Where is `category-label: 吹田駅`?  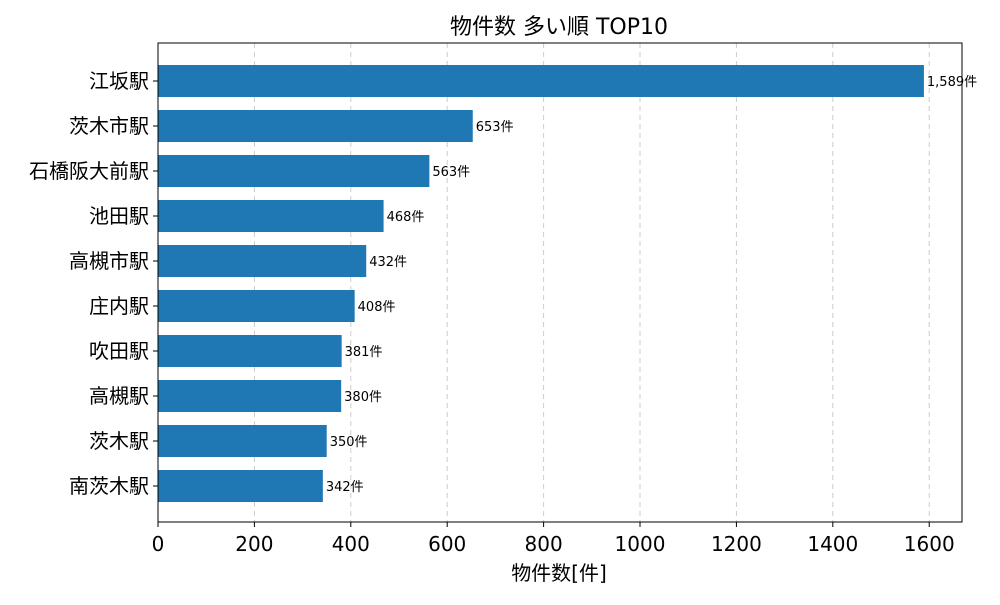 category-label: 吹田駅 is located at coordinates (119, 351).